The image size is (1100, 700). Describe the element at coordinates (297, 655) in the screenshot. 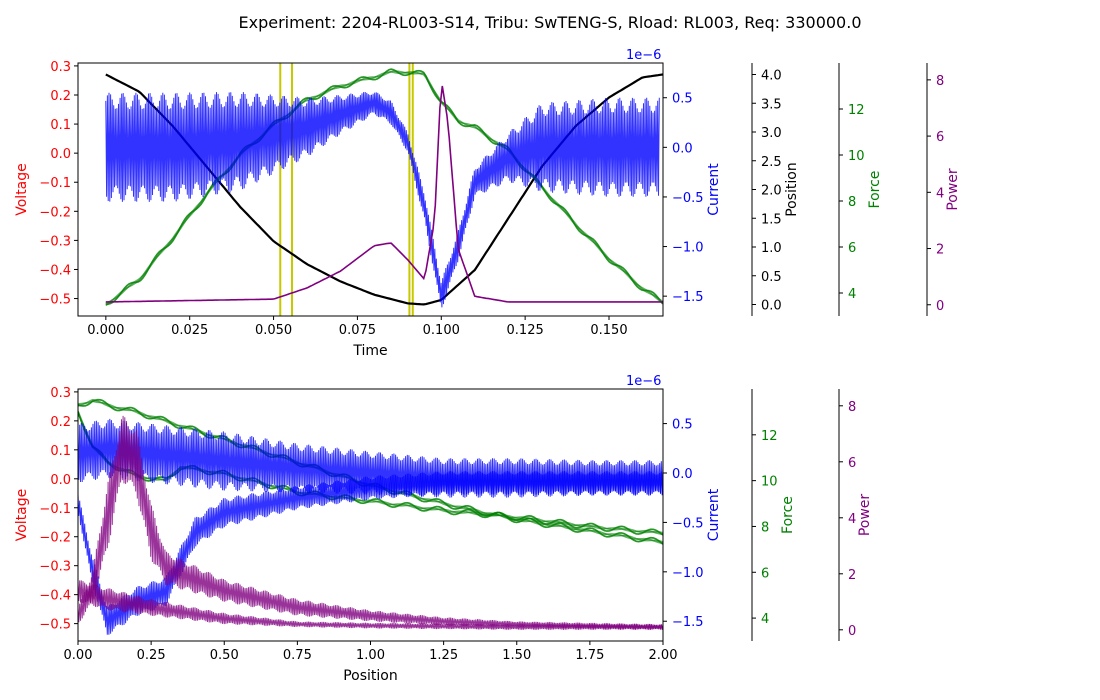

I see `x-tick-label: 0.75` at that location.